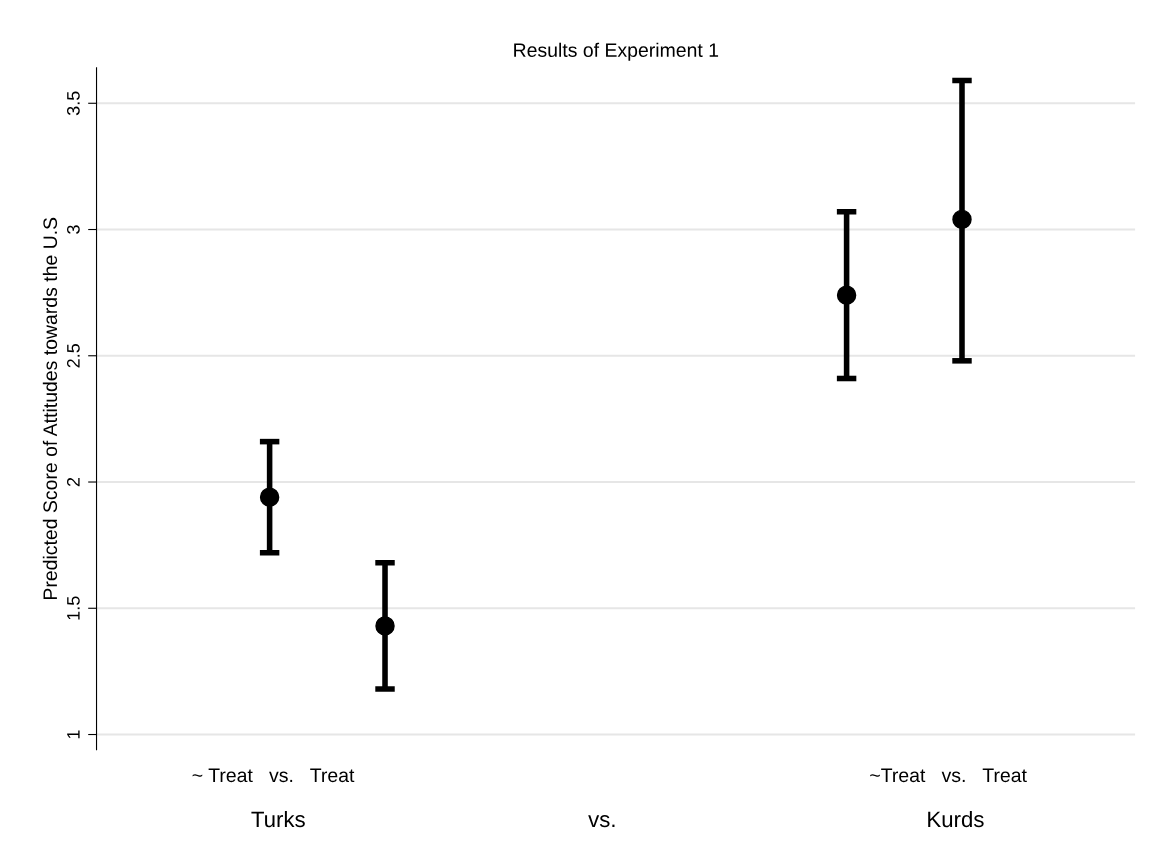  I want to click on text: ~Treat vs. Treat, so click(948, 775).